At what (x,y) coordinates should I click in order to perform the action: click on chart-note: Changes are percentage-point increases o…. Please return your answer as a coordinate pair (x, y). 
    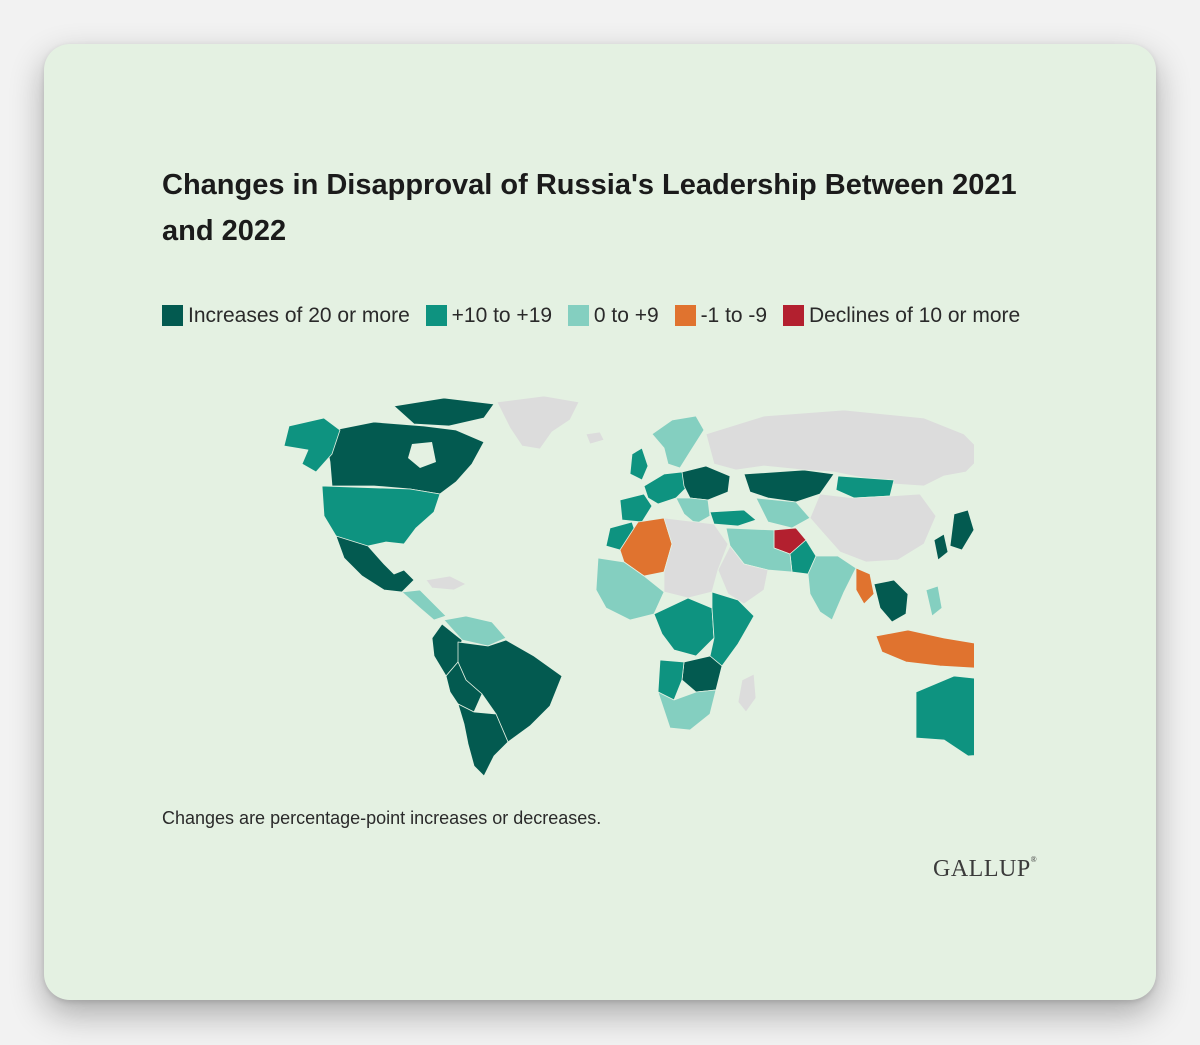
    Looking at the image, I should click on (382, 818).